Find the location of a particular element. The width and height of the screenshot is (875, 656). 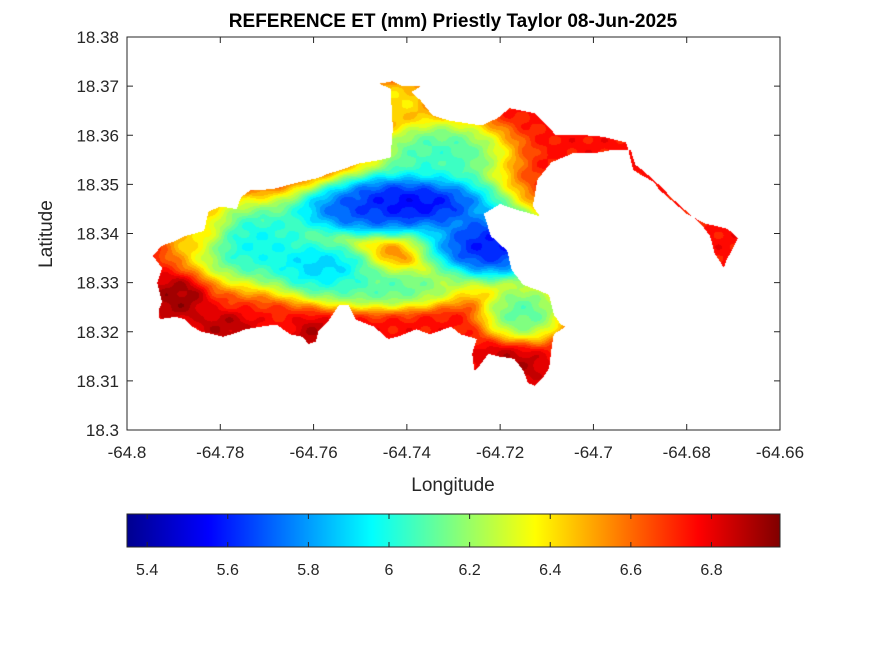

y-tick-label: 18.38 is located at coordinates (97, 37).